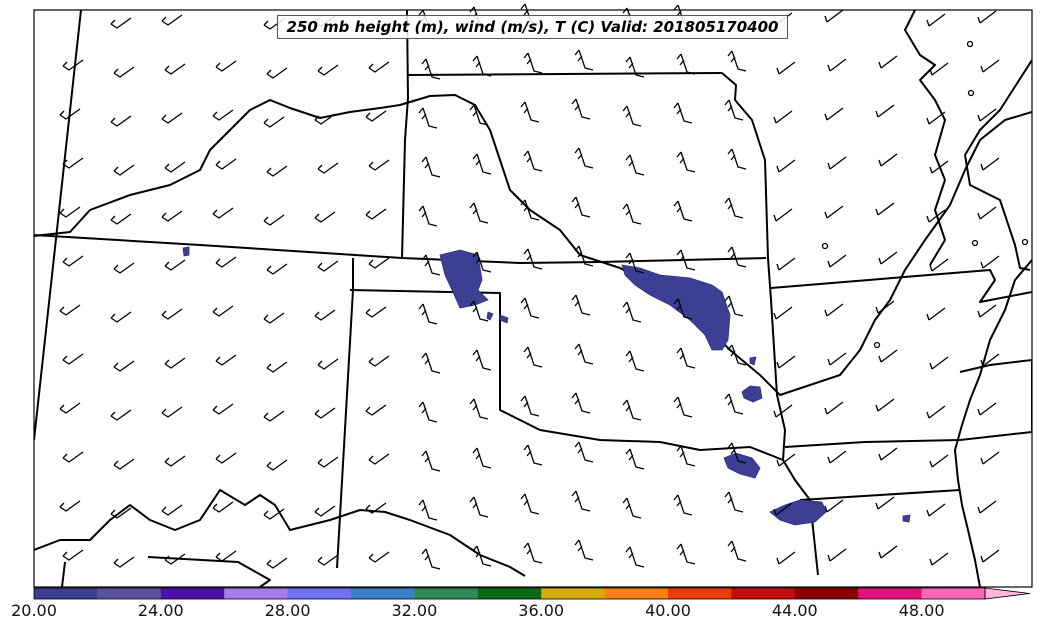 This screenshot has width=1041, height=633. I want to click on colorbar-tick-labels: 20.00 24.00 28.00 32.00 36.00 40.00 44.00 48.00, so click(520, 612).